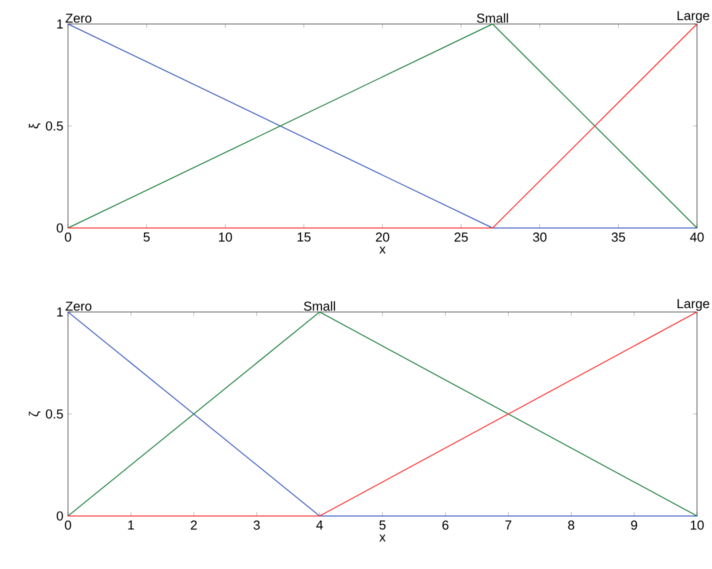 This screenshot has height=569, width=712. What do you see at coordinates (34, 125) in the screenshot?
I see `y-axis-title: ξ` at bounding box center [34, 125].